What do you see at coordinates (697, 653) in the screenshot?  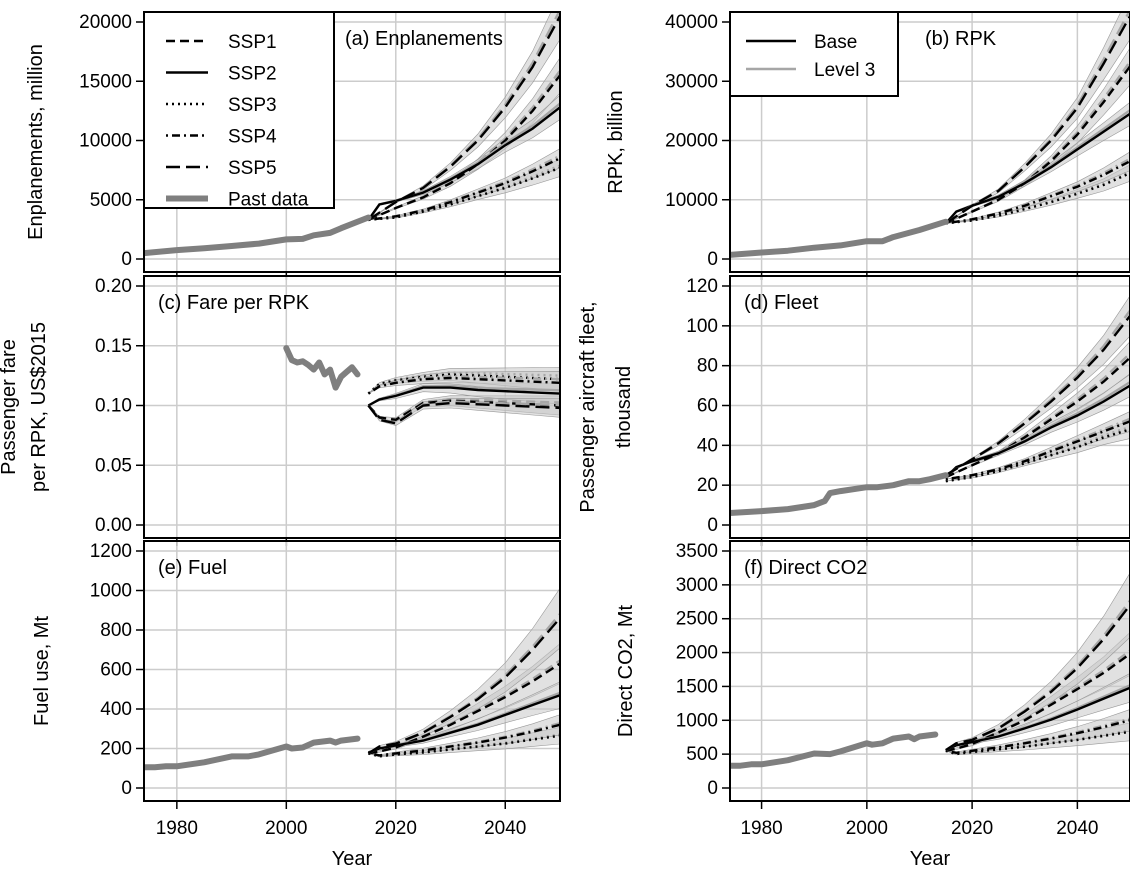 I see `y-tick-label: 2000` at bounding box center [697, 653].